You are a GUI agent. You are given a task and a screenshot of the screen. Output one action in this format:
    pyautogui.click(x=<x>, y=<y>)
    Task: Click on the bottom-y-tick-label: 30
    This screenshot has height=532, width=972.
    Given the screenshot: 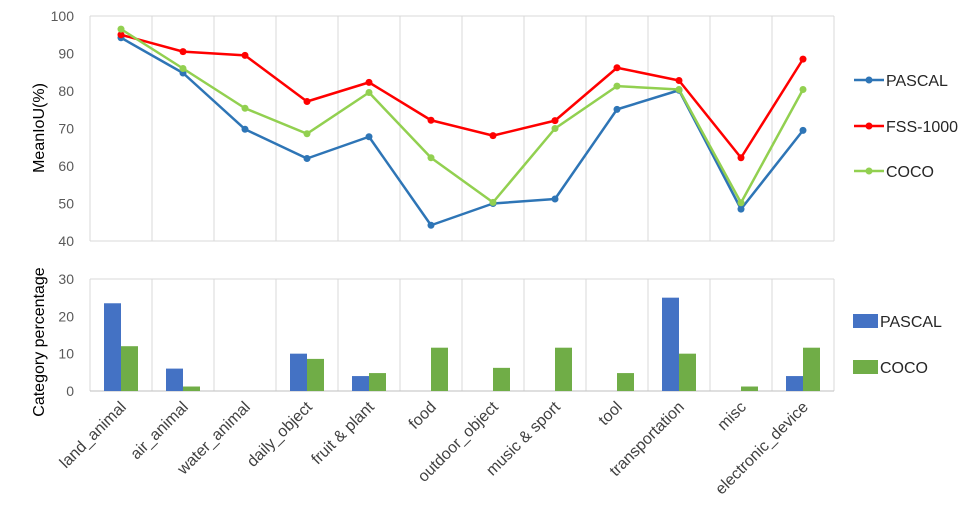 What is the action you would take?
    pyautogui.click(x=66, y=279)
    